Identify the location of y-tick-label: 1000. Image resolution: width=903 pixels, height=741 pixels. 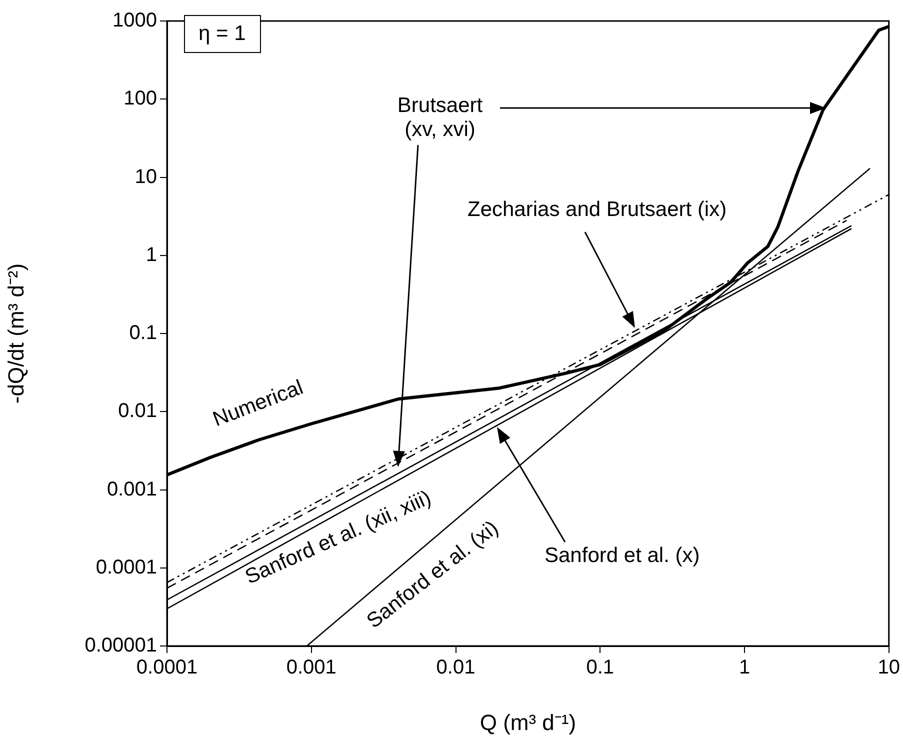
(134, 21).